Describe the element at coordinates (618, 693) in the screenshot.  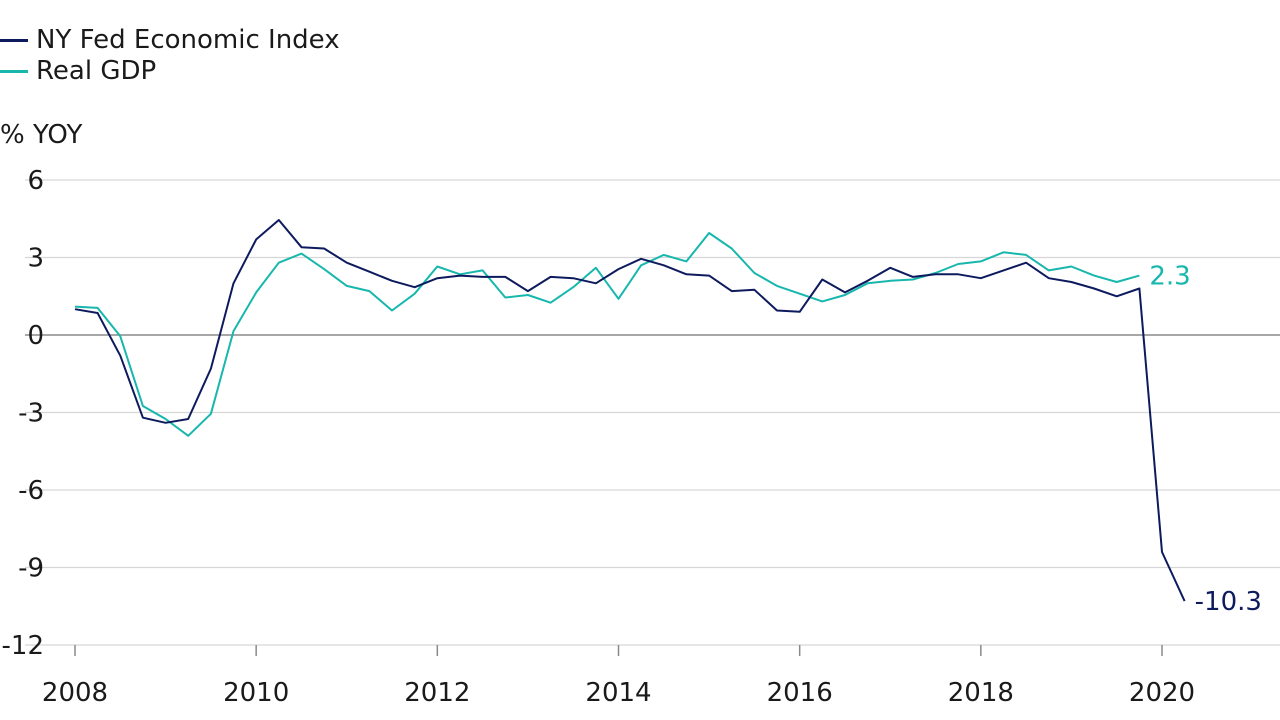
I see `x-tick-label: 2014` at that location.